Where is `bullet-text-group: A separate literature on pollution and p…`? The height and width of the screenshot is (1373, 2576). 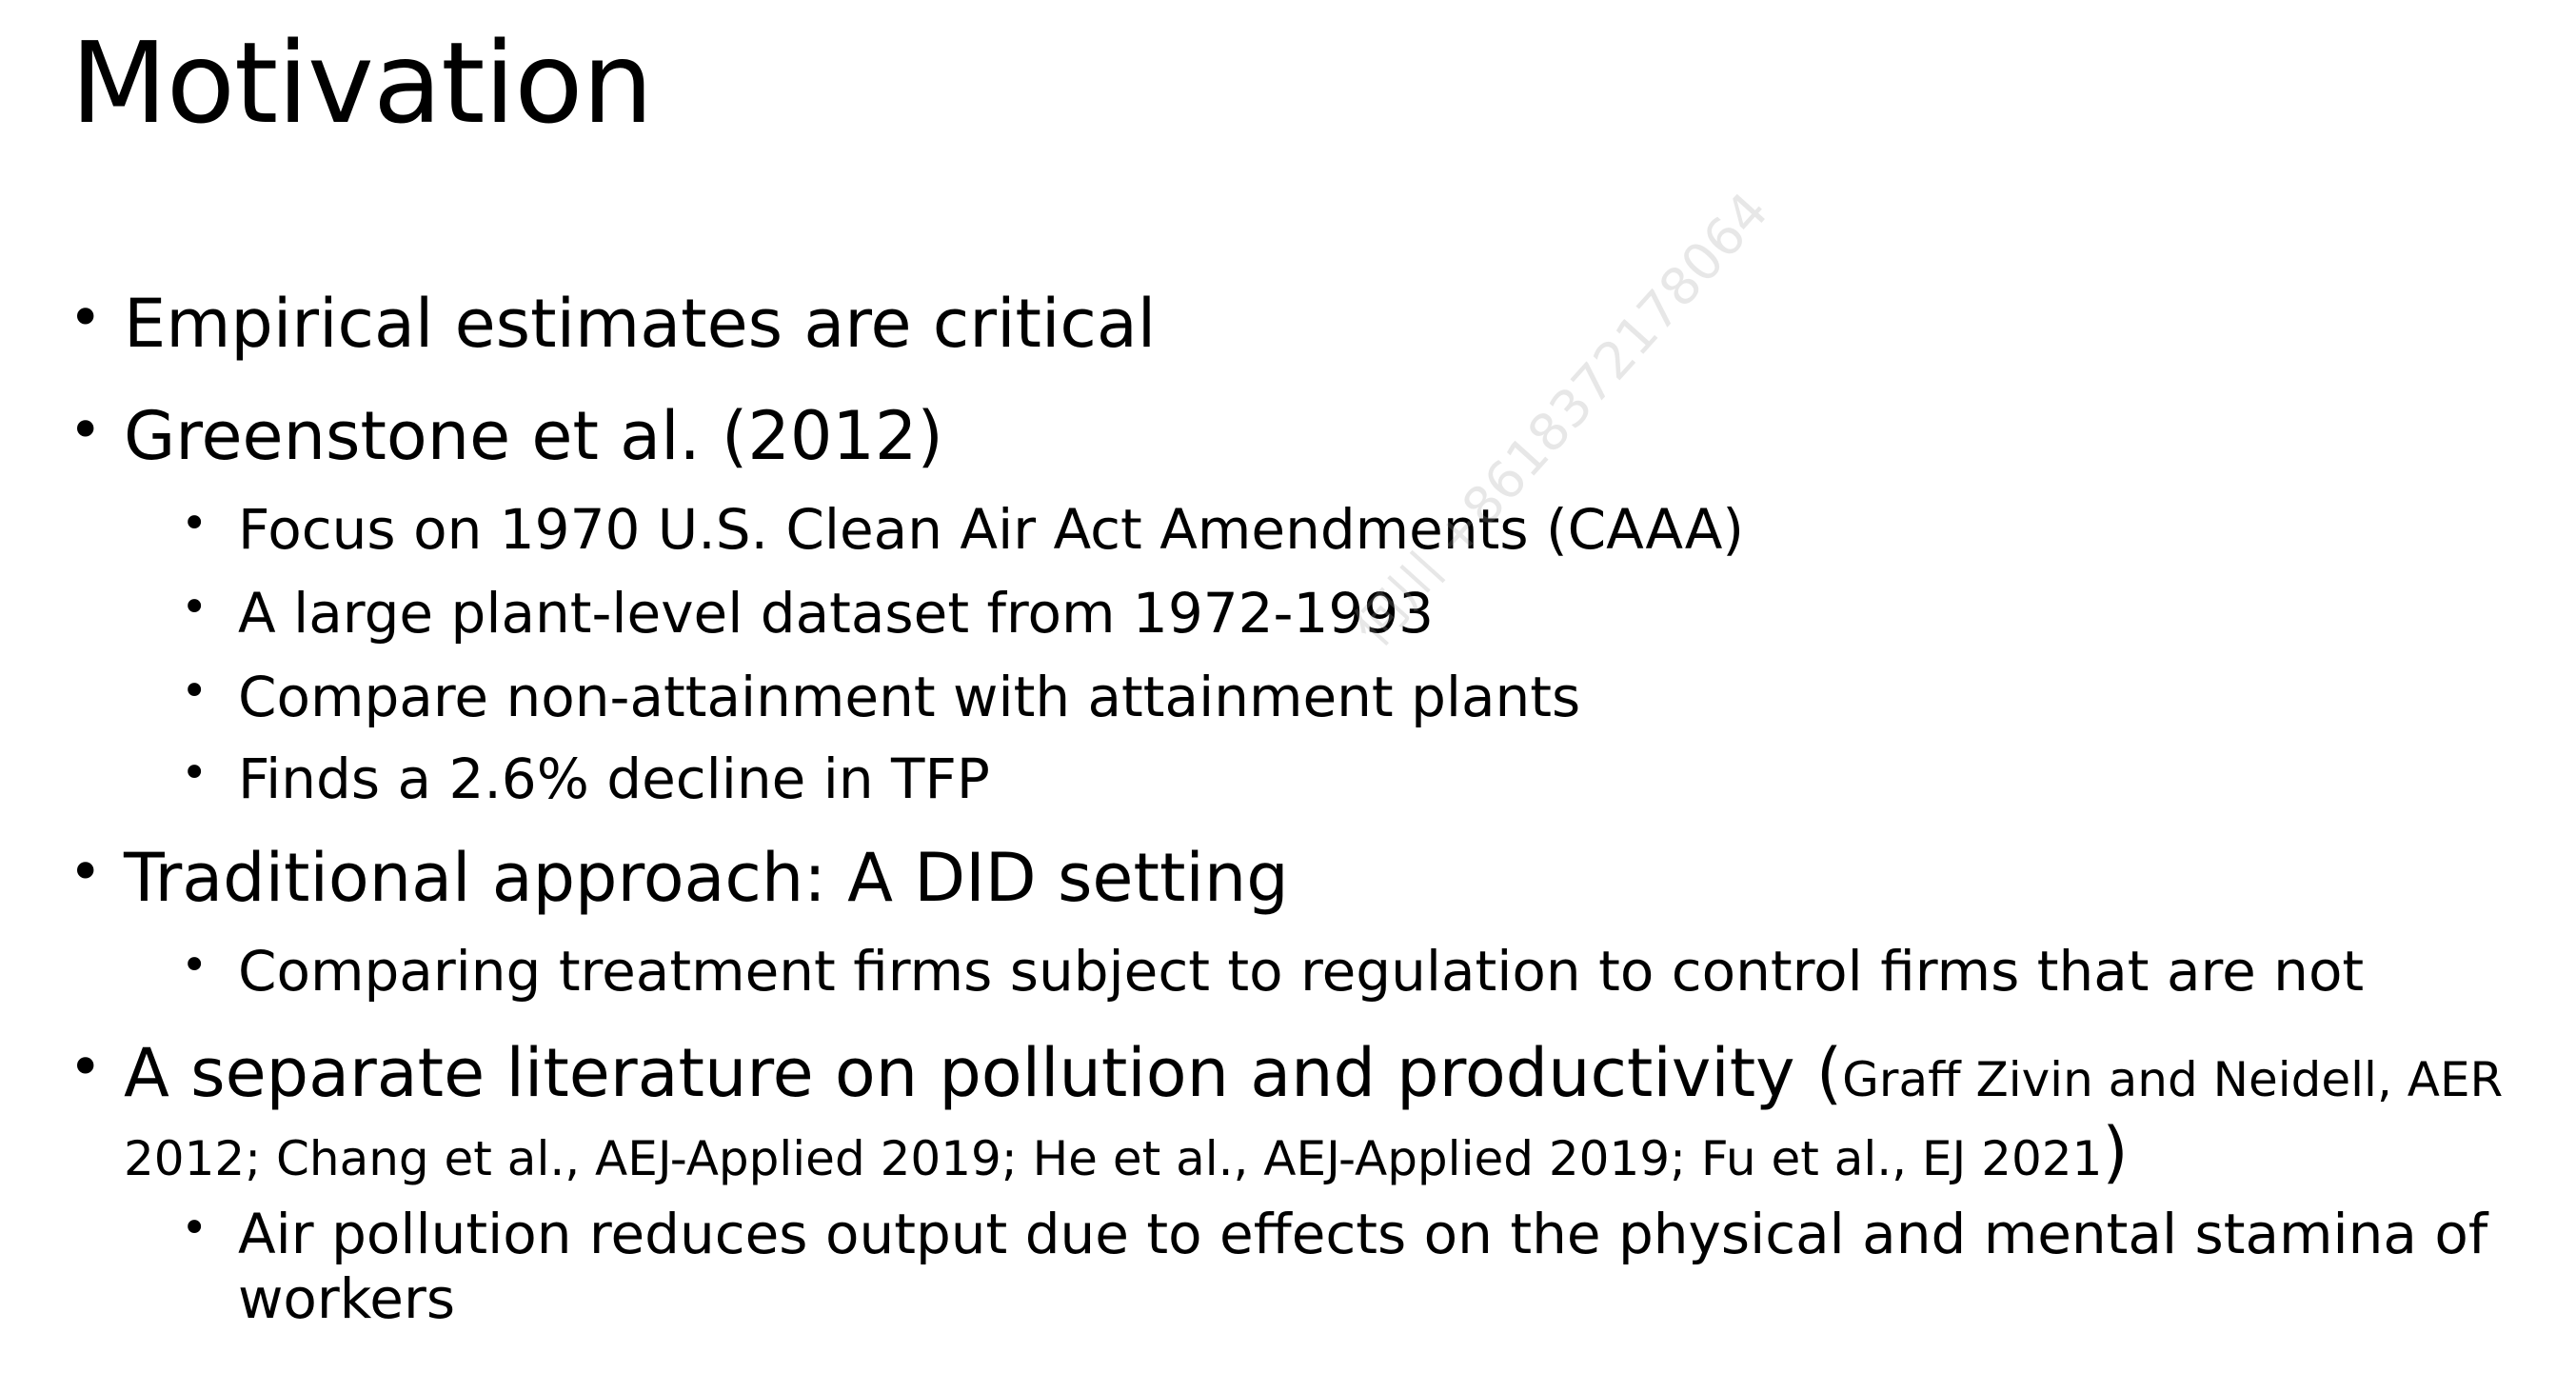
bullet-text-group: A separate literature on pollution and p… is located at coordinates (1315, 1112).